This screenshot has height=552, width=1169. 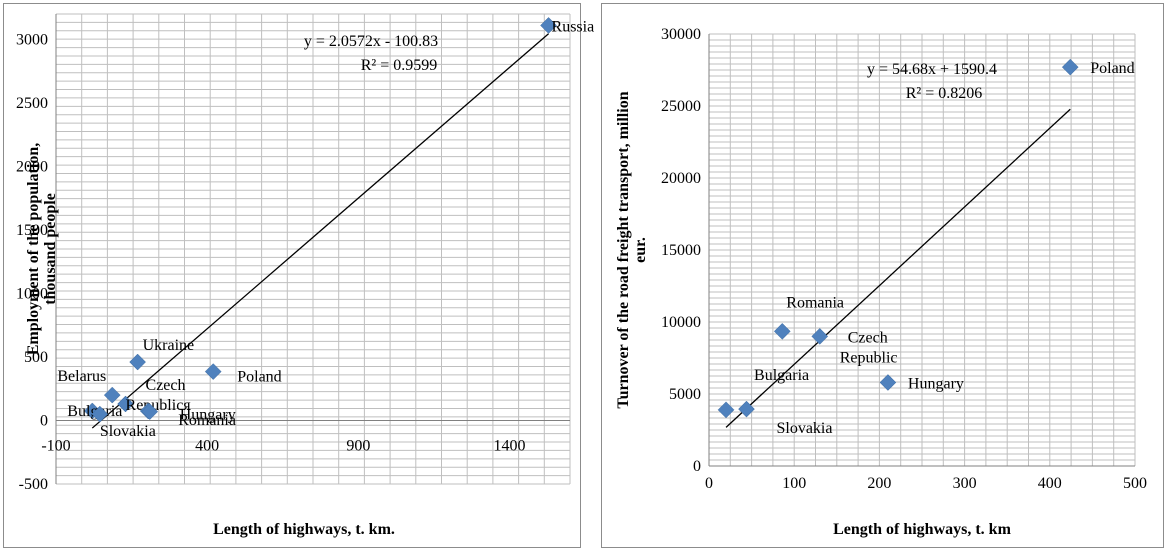 What do you see at coordinates (794, 483) in the screenshot?
I see `x-tick-label: 100` at bounding box center [794, 483].